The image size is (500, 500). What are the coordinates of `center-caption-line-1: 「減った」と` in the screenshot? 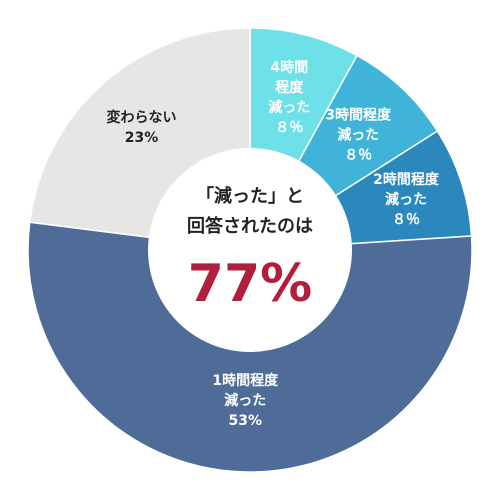 It's located at (250, 196).